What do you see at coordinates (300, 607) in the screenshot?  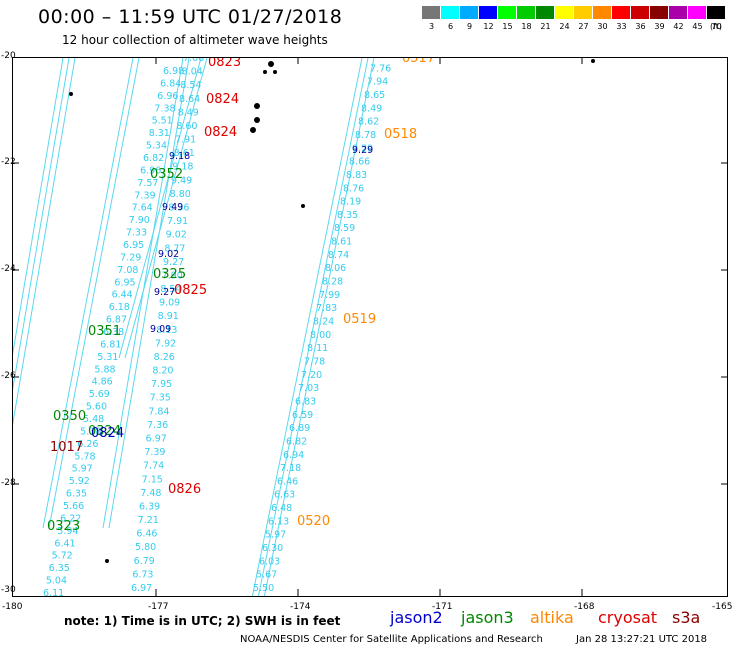 I see `longitude-label: -174` at bounding box center [300, 607].